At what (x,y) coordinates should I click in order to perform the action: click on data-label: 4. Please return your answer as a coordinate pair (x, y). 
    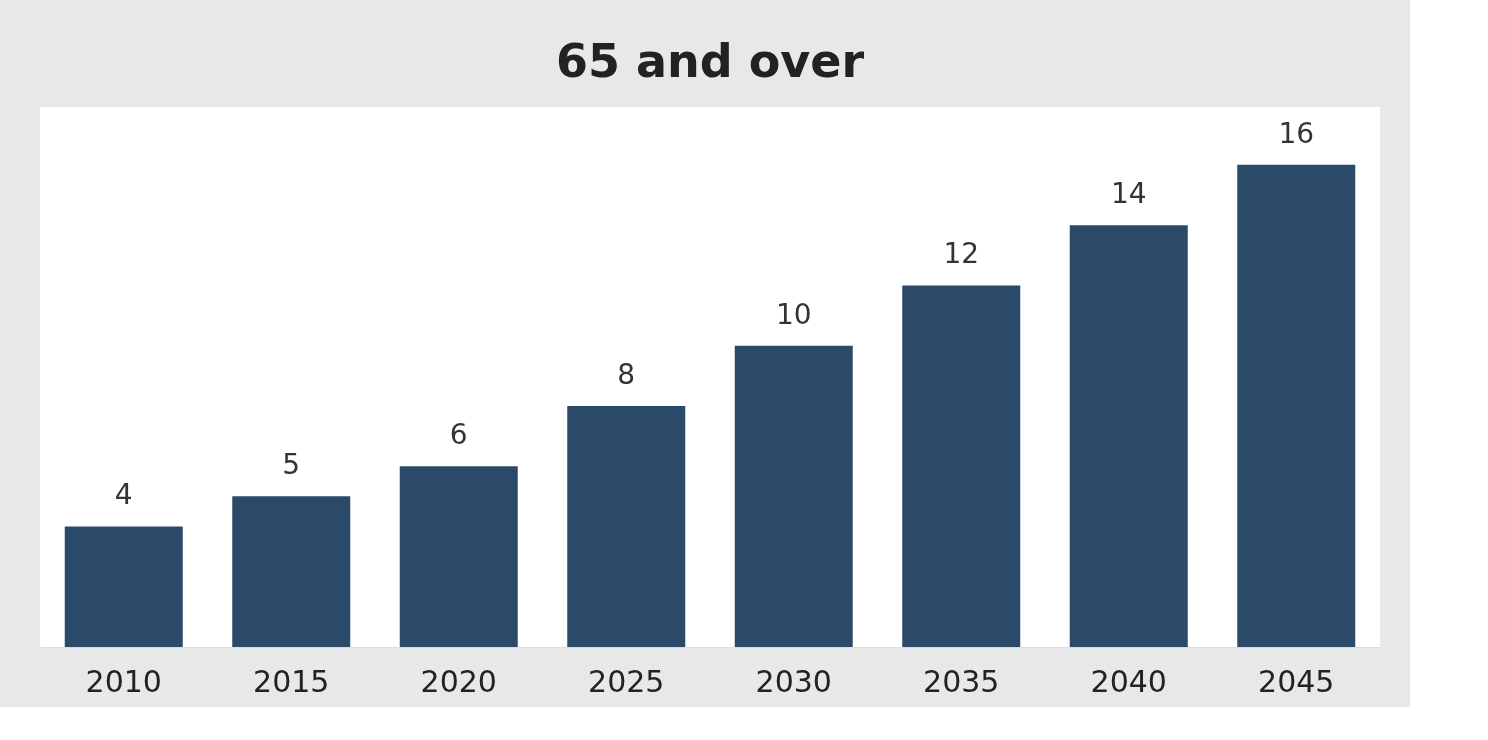
    Looking at the image, I should click on (123, 495).